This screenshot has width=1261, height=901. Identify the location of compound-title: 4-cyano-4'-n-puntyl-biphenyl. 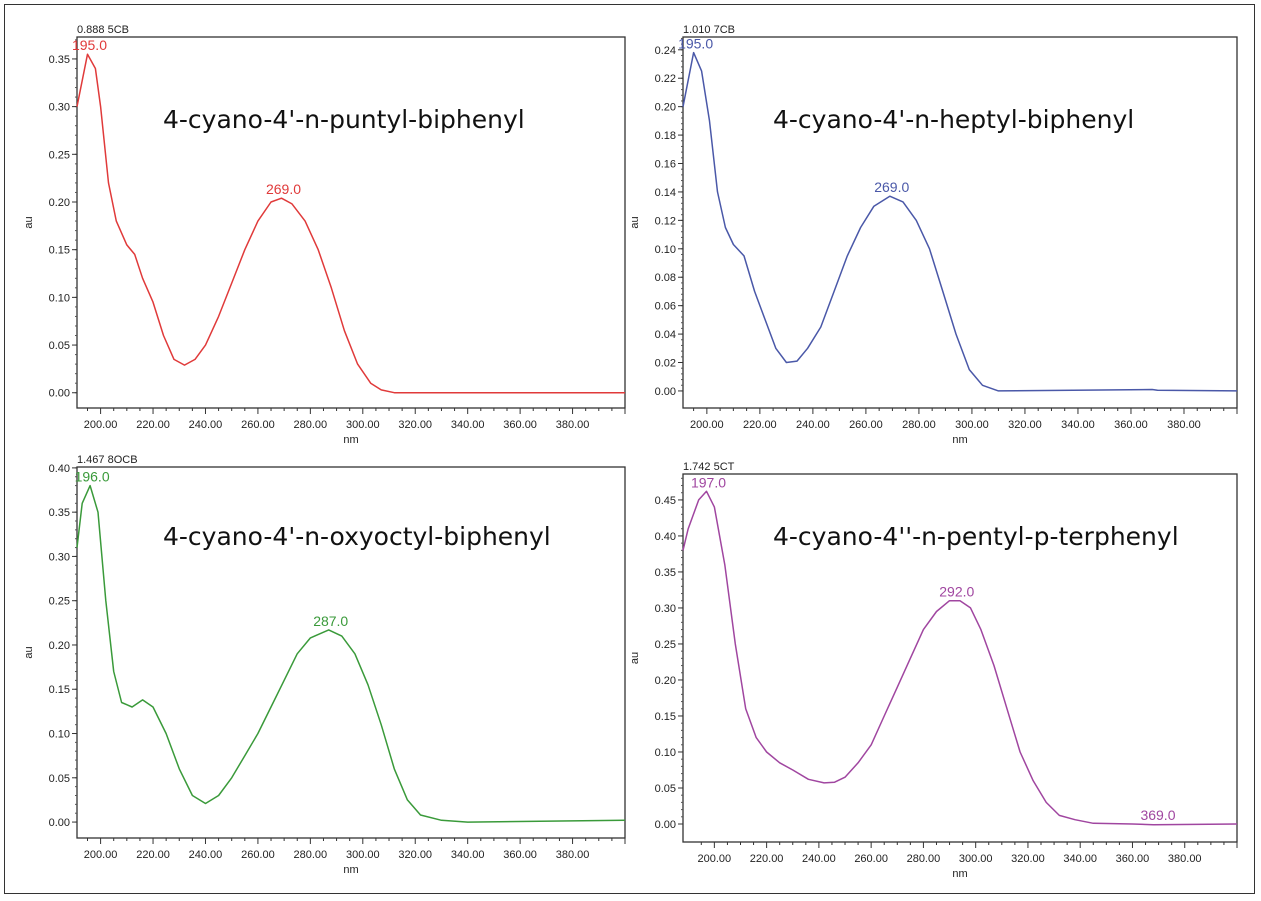
(344, 119).